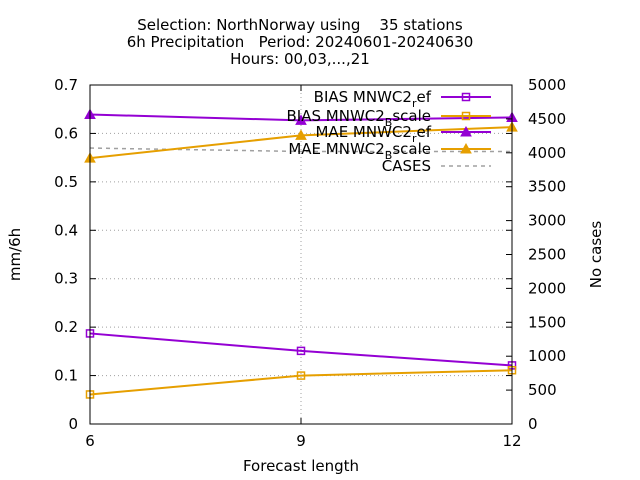 Image resolution: width=640 pixels, height=480 pixels. What do you see at coordinates (533, 424) in the screenshot?
I see `y2-tick-label: 0` at bounding box center [533, 424].